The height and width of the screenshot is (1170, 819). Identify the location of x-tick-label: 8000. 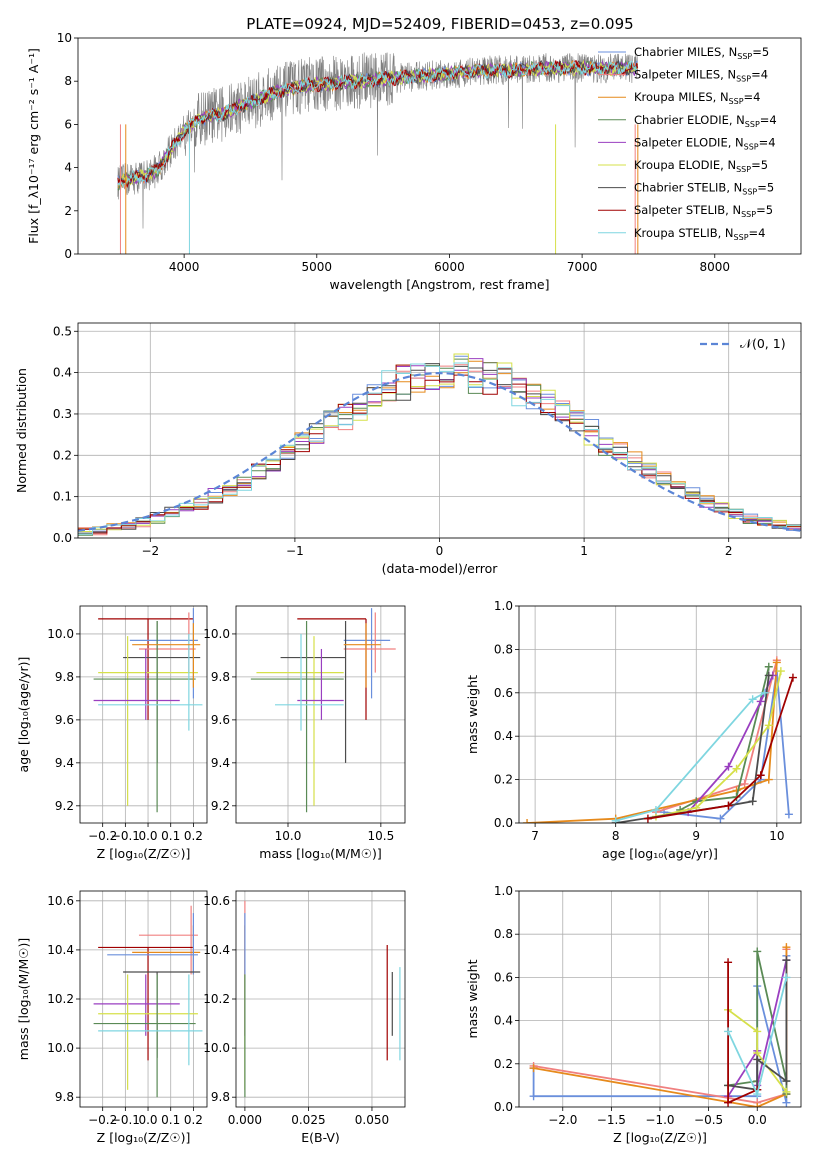
(714, 267).